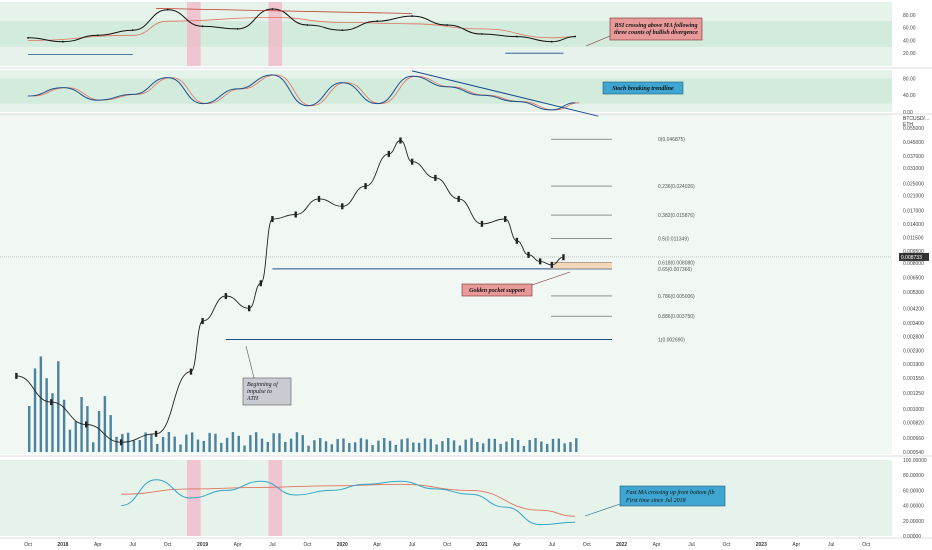 The height and width of the screenshot is (550, 932). I want to click on osc-slow-line, so click(348, 500).